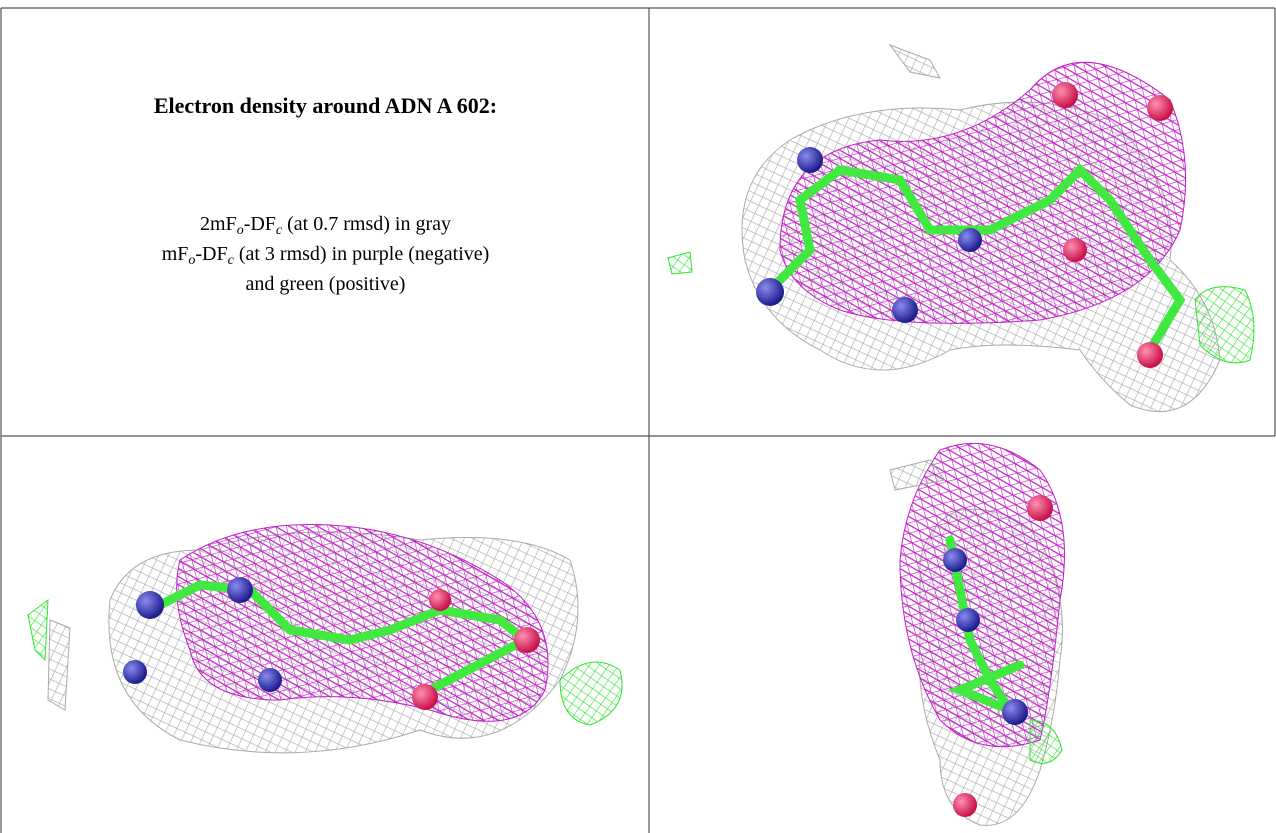 This screenshot has height=833, width=1276. What do you see at coordinates (218, 224) in the screenshot?
I see `caption-text: 2mF` at bounding box center [218, 224].